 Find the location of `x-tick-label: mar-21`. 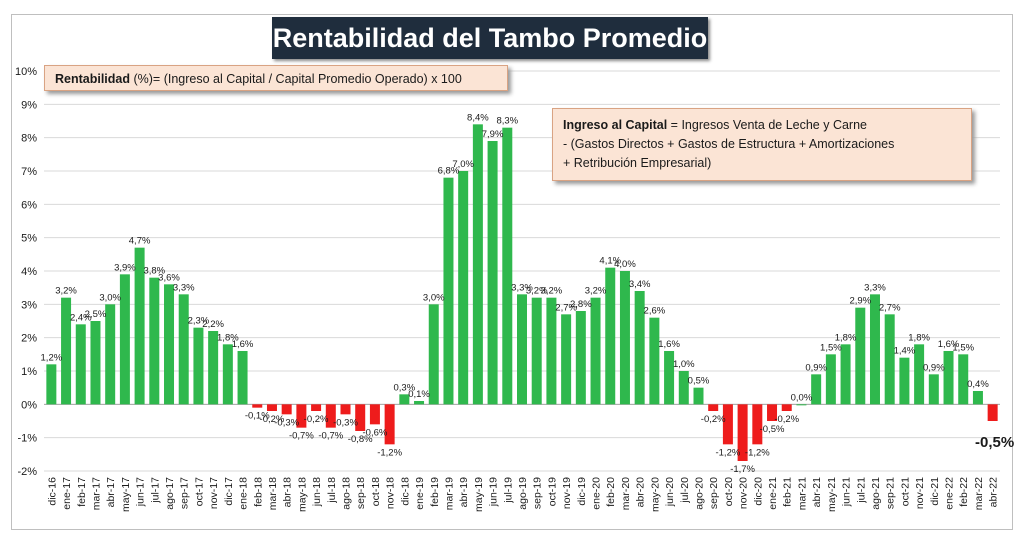

x-tick-label: mar-21 is located at coordinates (802, 493).